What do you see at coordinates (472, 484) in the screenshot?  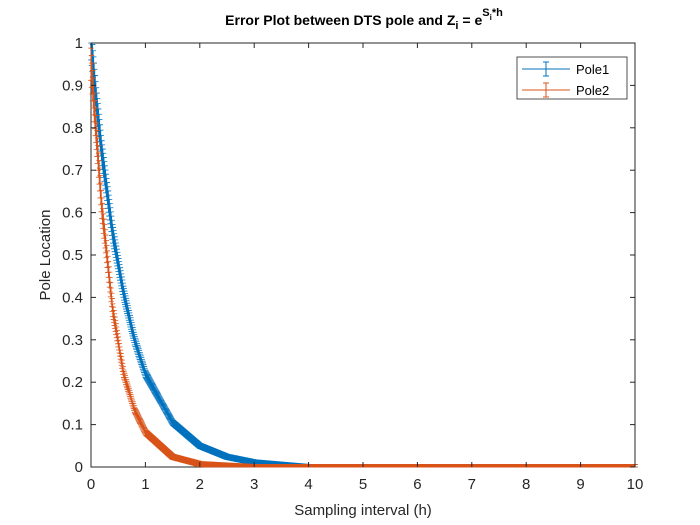 I see `x-tick-label: 7` at bounding box center [472, 484].